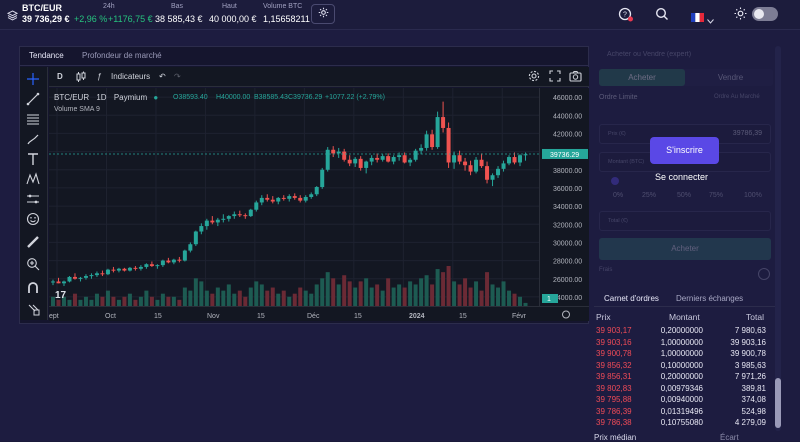 This screenshot has width=800, height=442. What do you see at coordinates (99, 76) in the screenshot?
I see `indicators-icon: ƒ` at bounding box center [99, 76].